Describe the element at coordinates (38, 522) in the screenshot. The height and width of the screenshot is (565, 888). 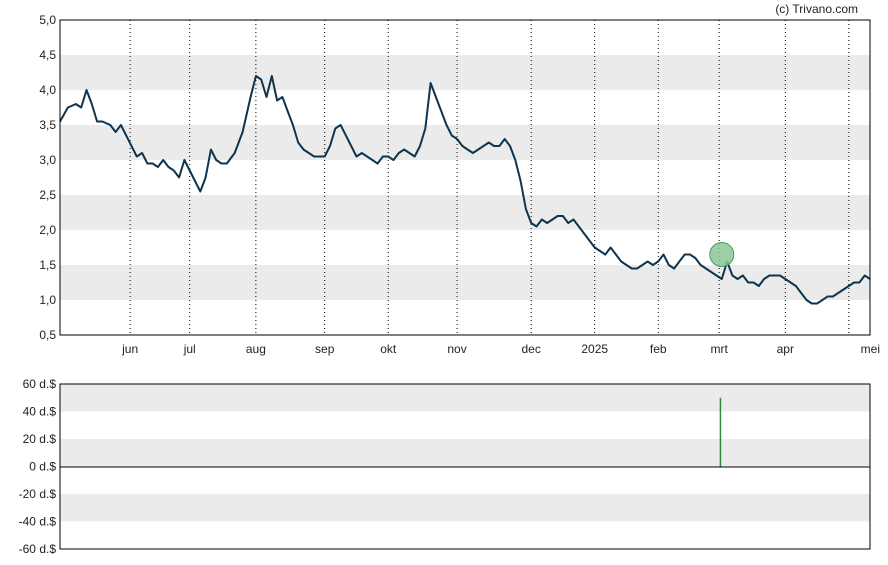
I see `volume-y-tick-label: -40 d.$` at that location.